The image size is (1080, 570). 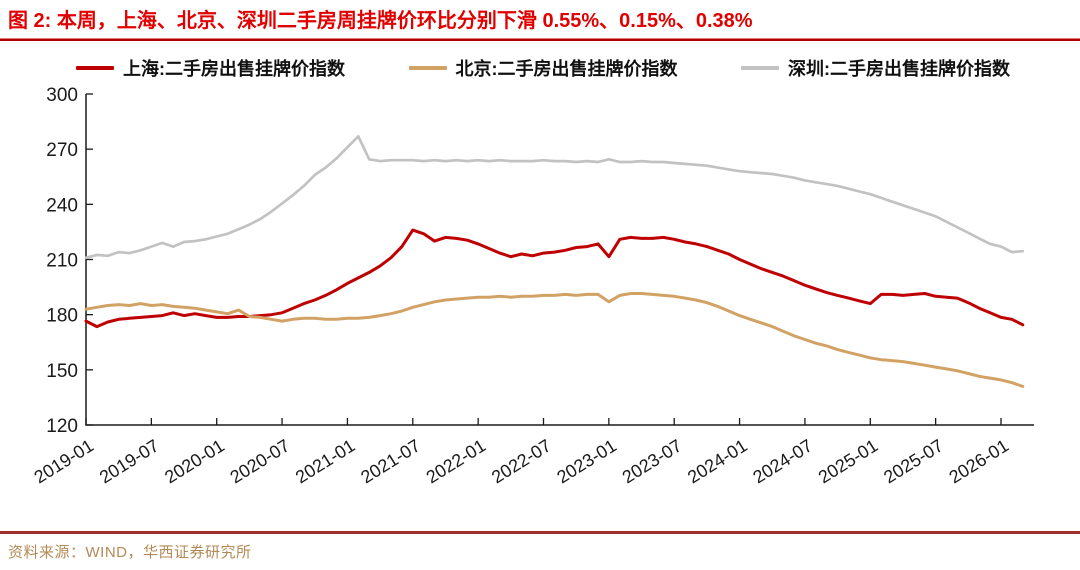 I want to click on x-tick-label: 2021-01, so click(x=325, y=461).